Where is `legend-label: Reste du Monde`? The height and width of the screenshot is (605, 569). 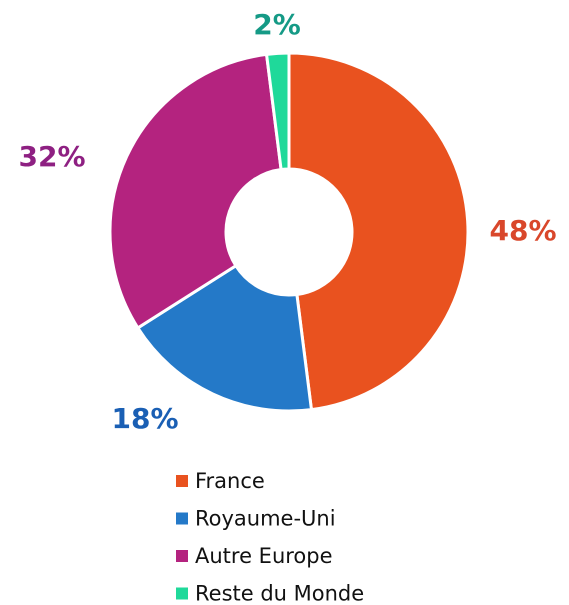
legend-label: Reste du Monde is located at coordinates (279, 593).